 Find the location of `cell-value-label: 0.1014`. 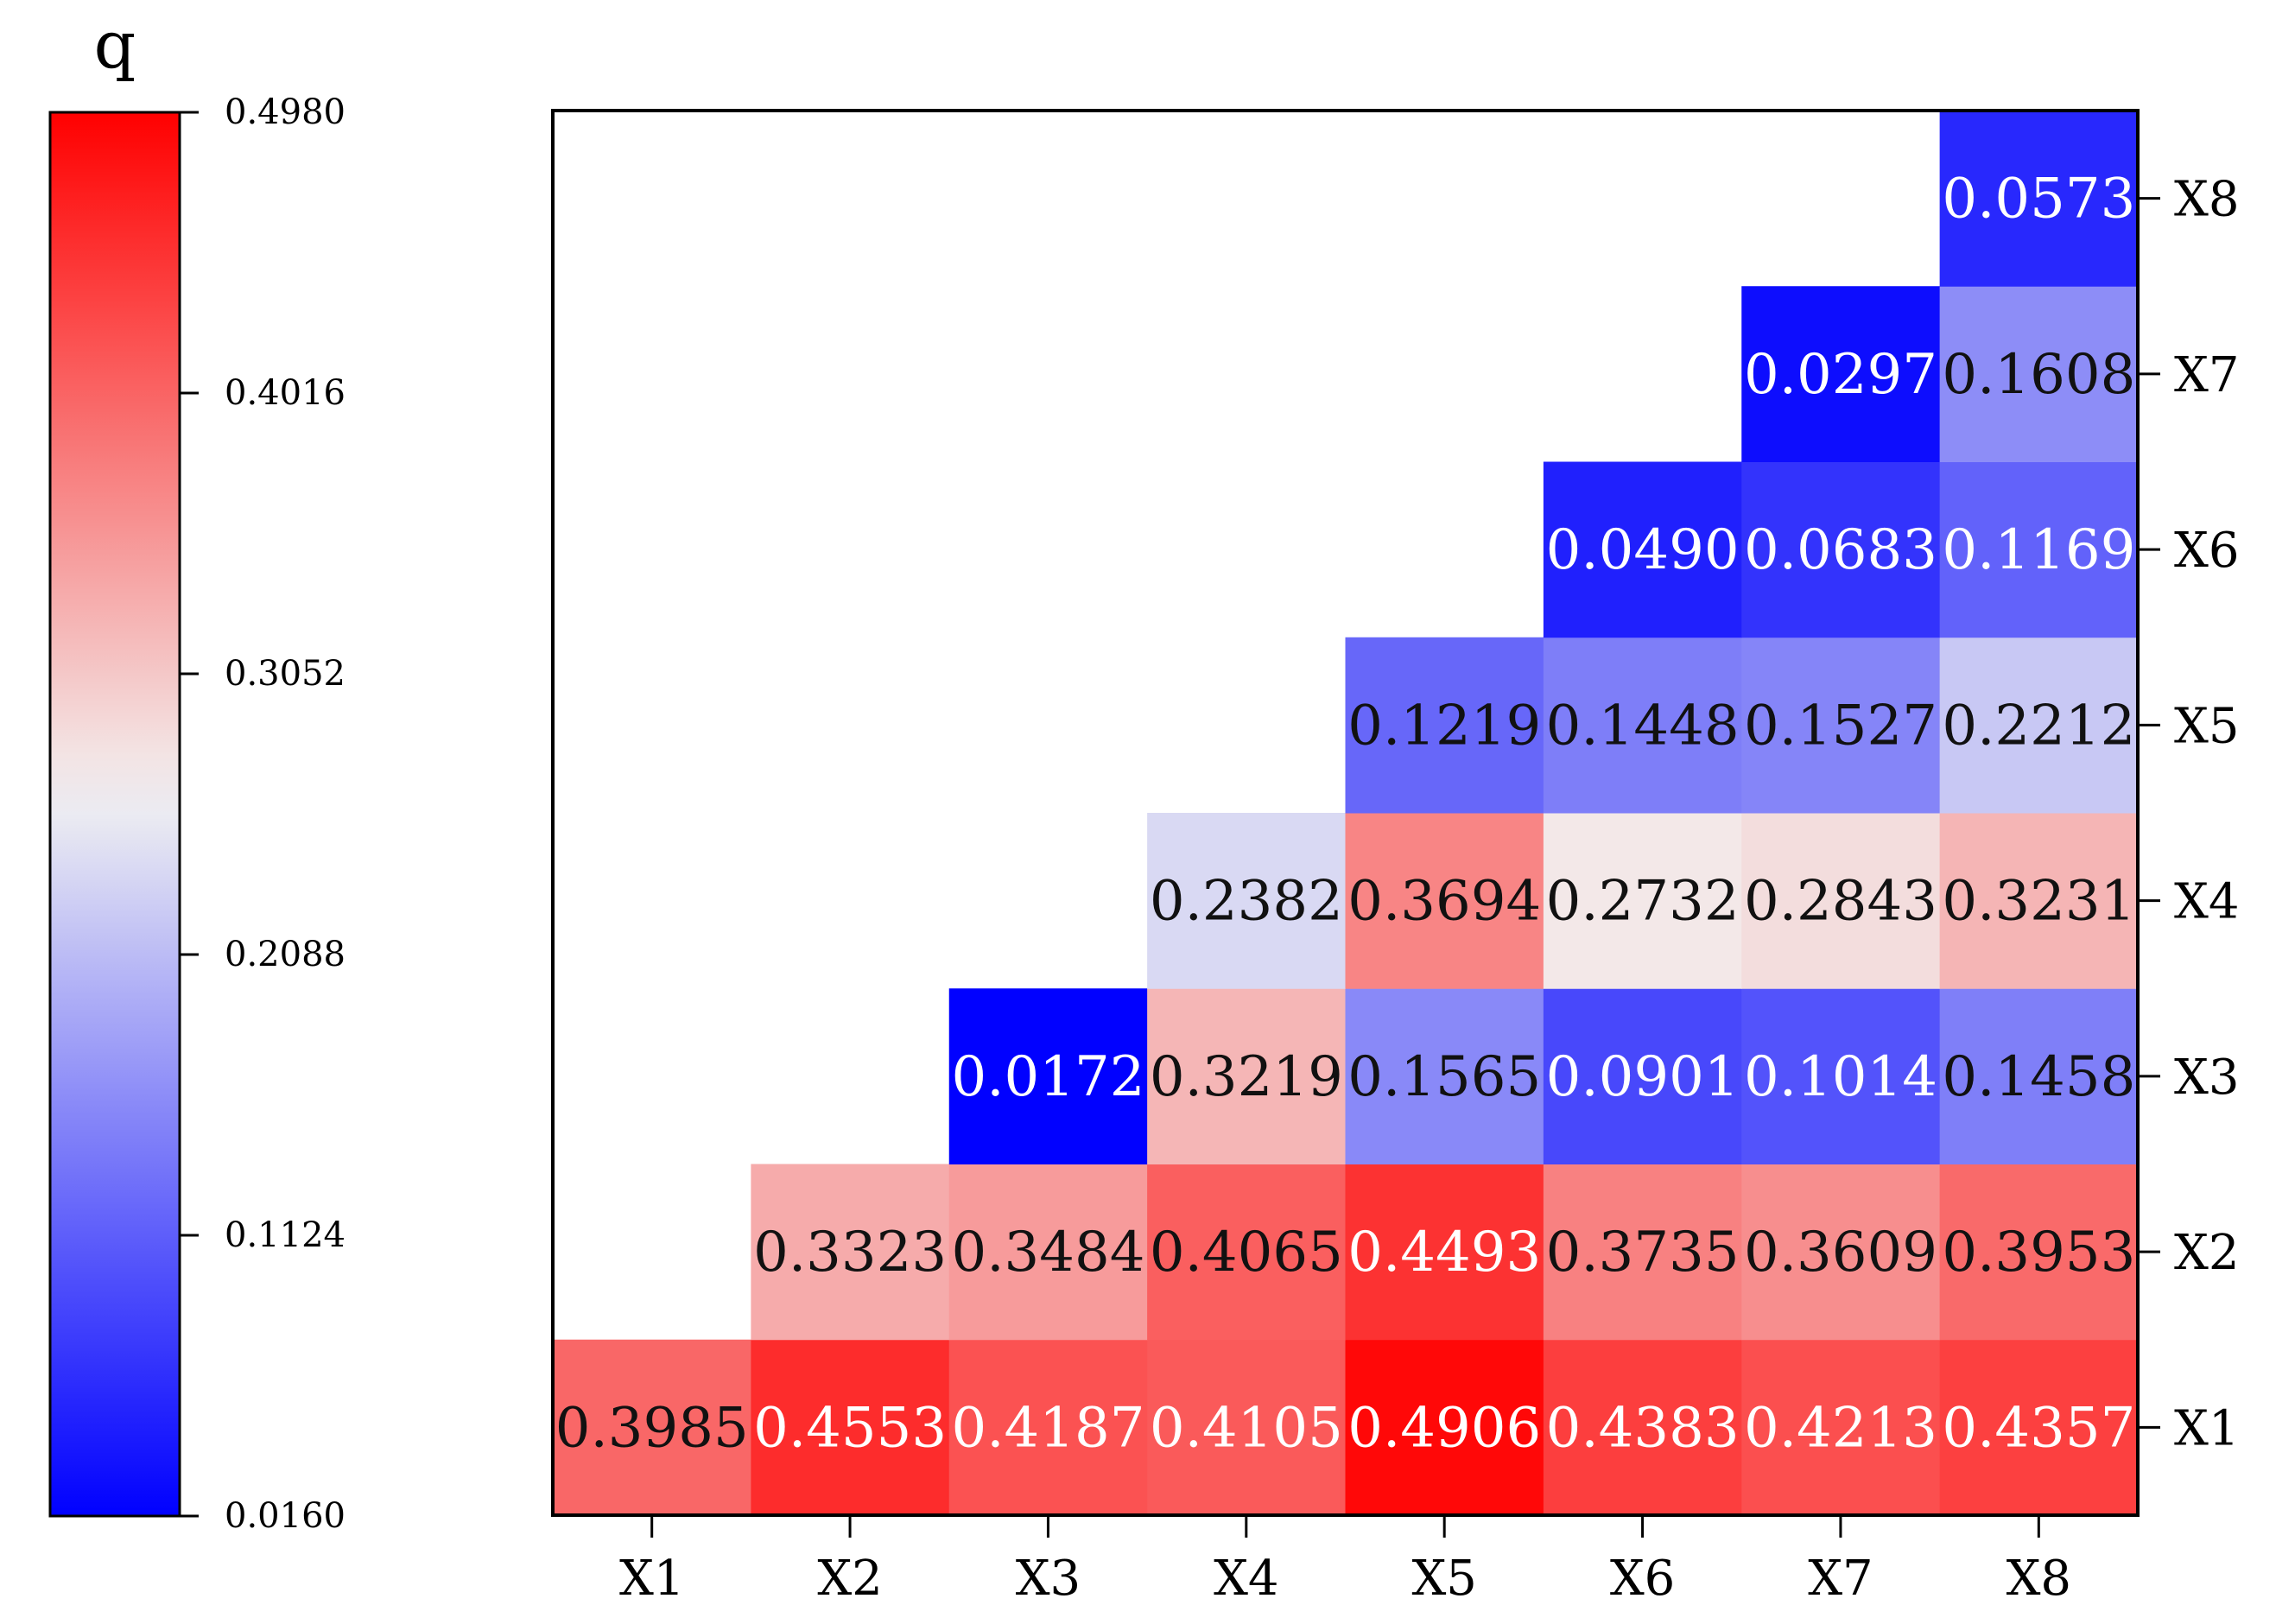

cell-value-label: 0.1014 is located at coordinates (1840, 1077).